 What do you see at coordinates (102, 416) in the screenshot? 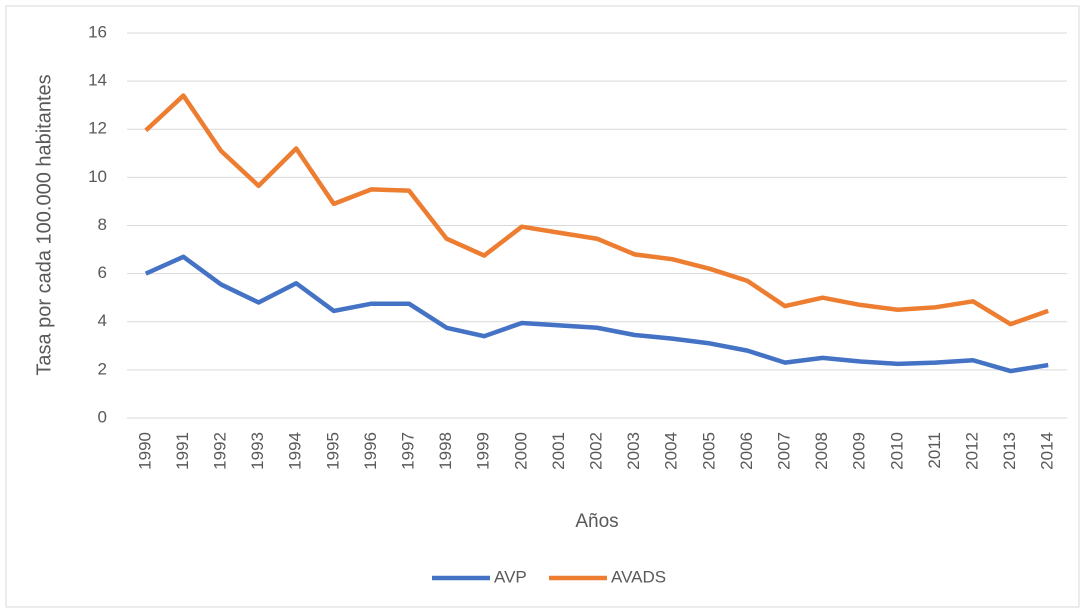
I see `y-tick-label: 0` at bounding box center [102, 416].